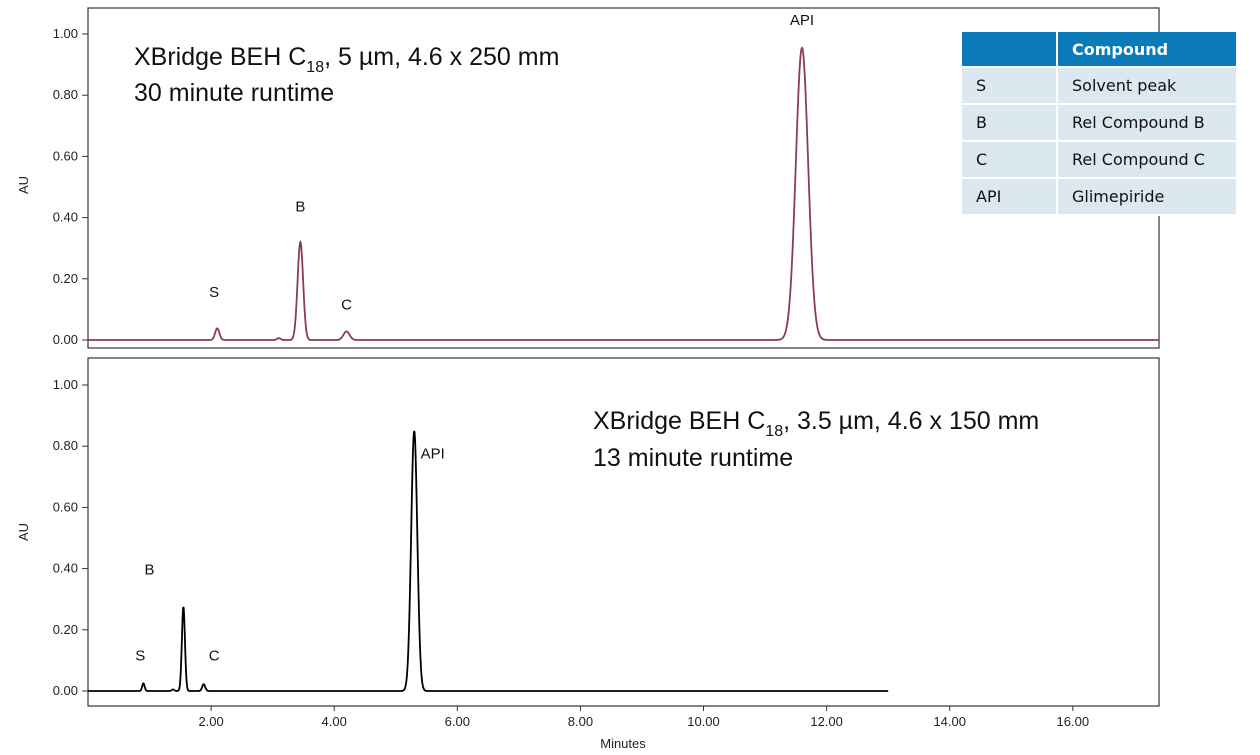  What do you see at coordinates (1148, 86) in the screenshot?
I see `legend-compound: Solvent peak` at bounding box center [1148, 86].